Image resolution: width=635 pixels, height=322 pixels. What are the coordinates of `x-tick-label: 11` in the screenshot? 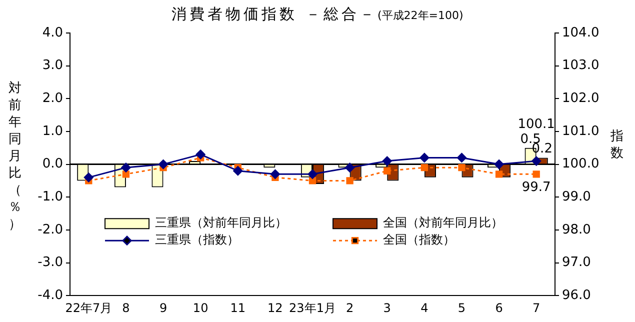 It's located at (238, 307).